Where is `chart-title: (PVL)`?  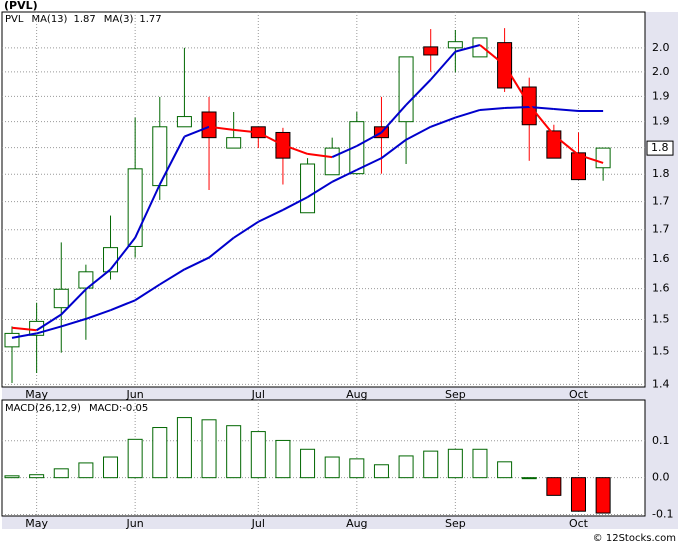
chart-title: (PVL) is located at coordinates (21, 6).